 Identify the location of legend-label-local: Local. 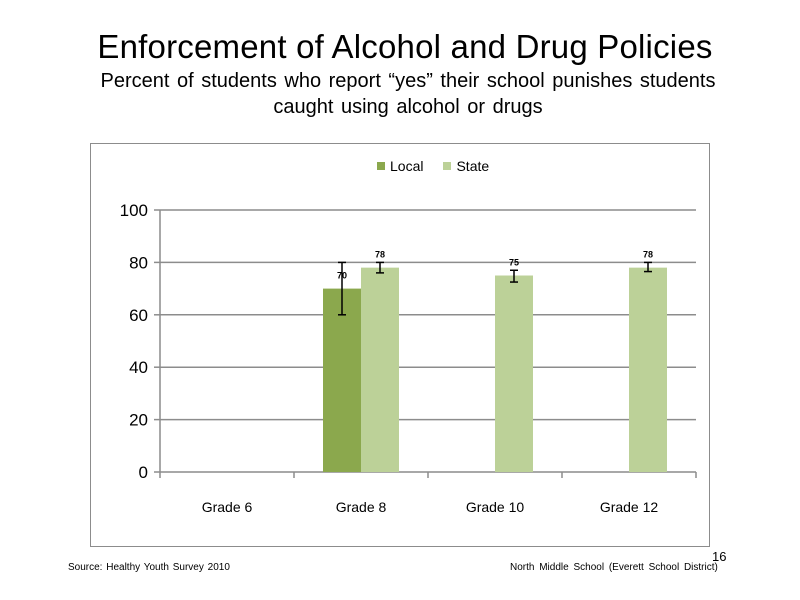
(407, 166).